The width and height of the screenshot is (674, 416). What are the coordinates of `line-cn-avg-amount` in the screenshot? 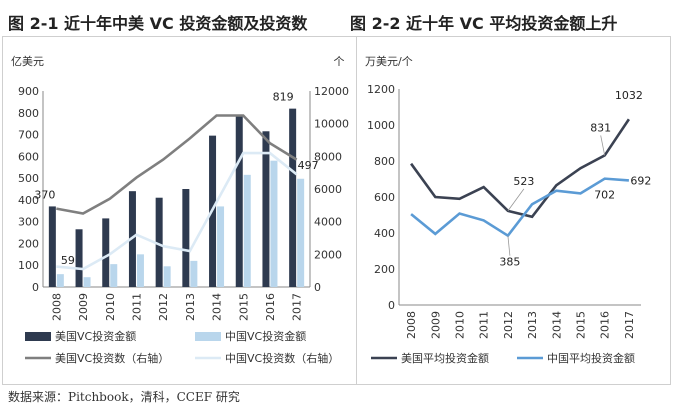 It's located at (519, 207).